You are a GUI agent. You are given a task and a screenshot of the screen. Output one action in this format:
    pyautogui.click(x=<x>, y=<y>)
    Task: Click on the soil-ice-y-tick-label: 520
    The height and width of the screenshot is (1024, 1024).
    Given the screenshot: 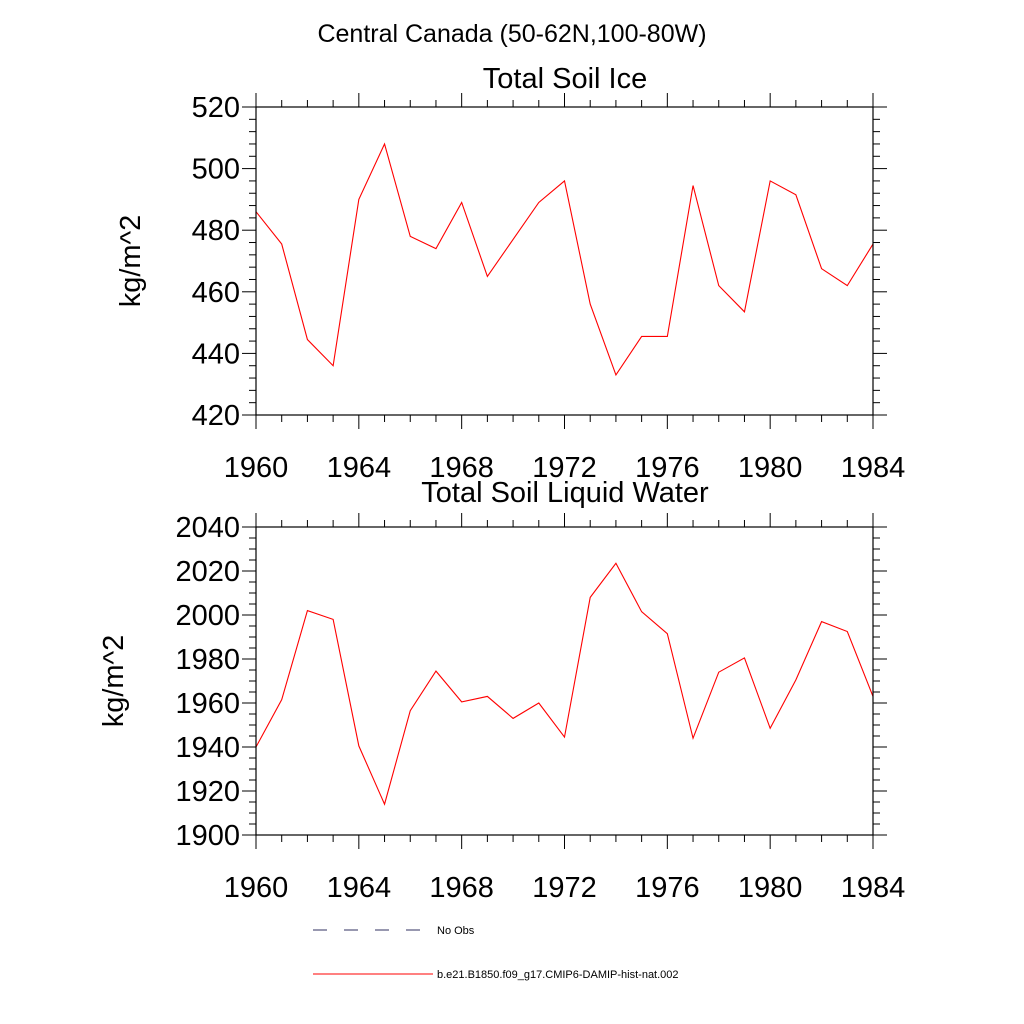 What is the action you would take?
    pyautogui.click(x=216, y=108)
    